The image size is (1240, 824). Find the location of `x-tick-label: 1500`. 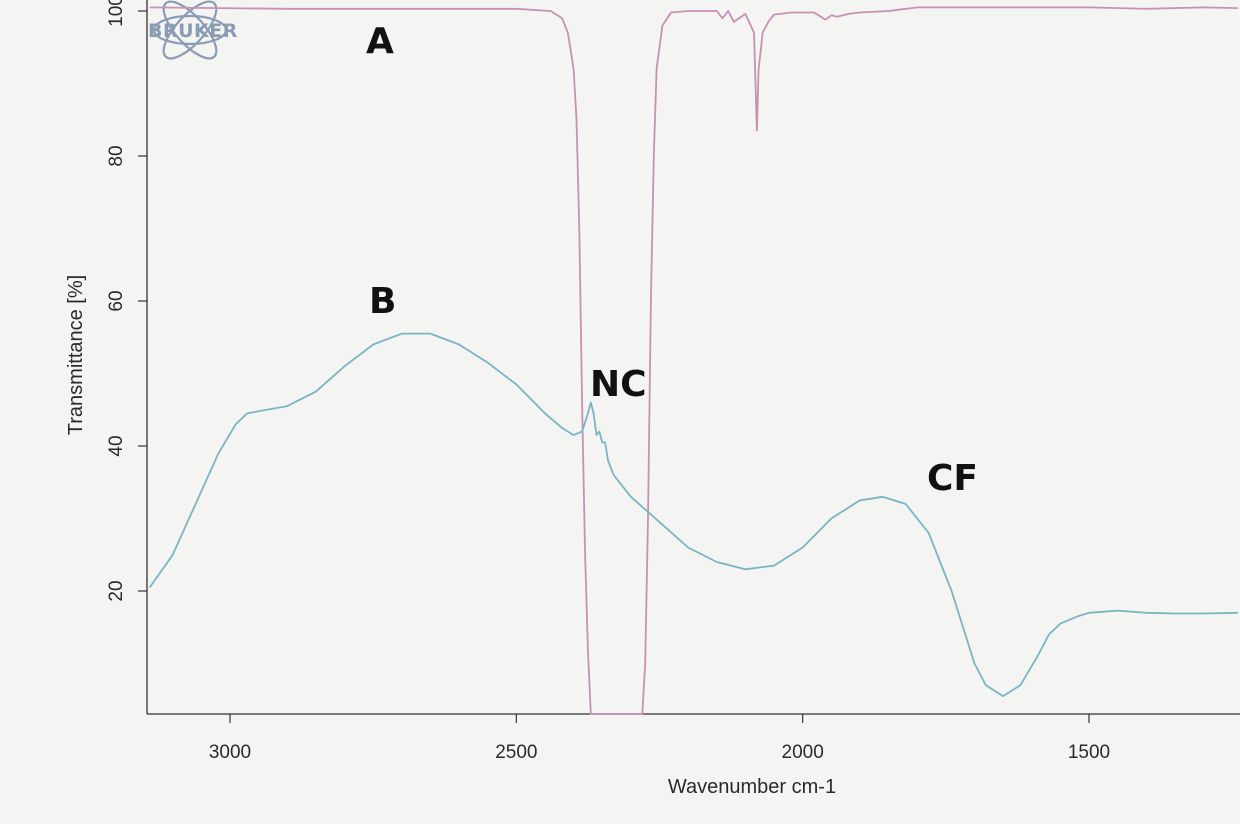

x-tick-label: 1500 is located at coordinates (1089, 752).